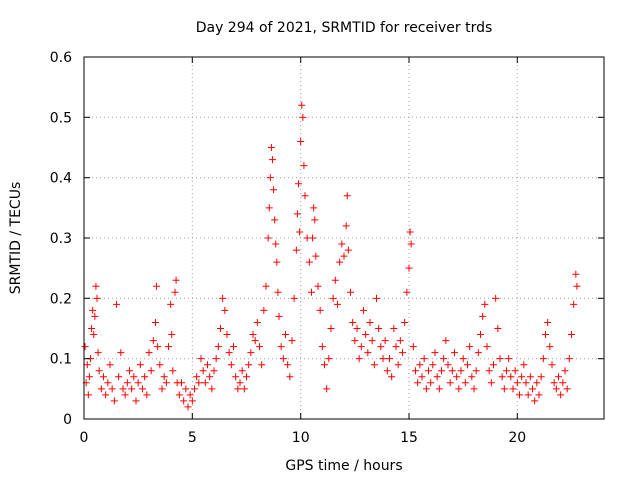  What do you see at coordinates (84, 438) in the screenshot?
I see `x-tick-label-0: 0` at bounding box center [84, 438].